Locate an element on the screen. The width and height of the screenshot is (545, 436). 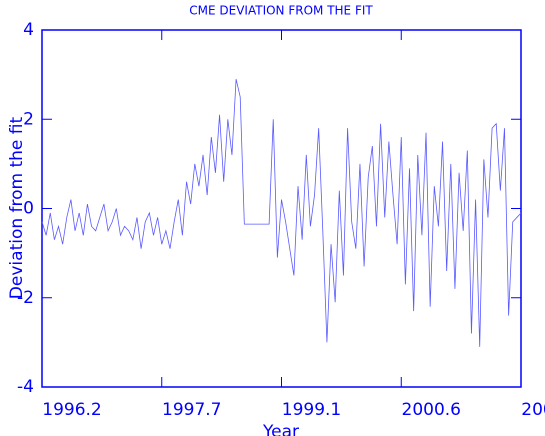
y-tick-label: -2 is located at coordinates (25, 298).